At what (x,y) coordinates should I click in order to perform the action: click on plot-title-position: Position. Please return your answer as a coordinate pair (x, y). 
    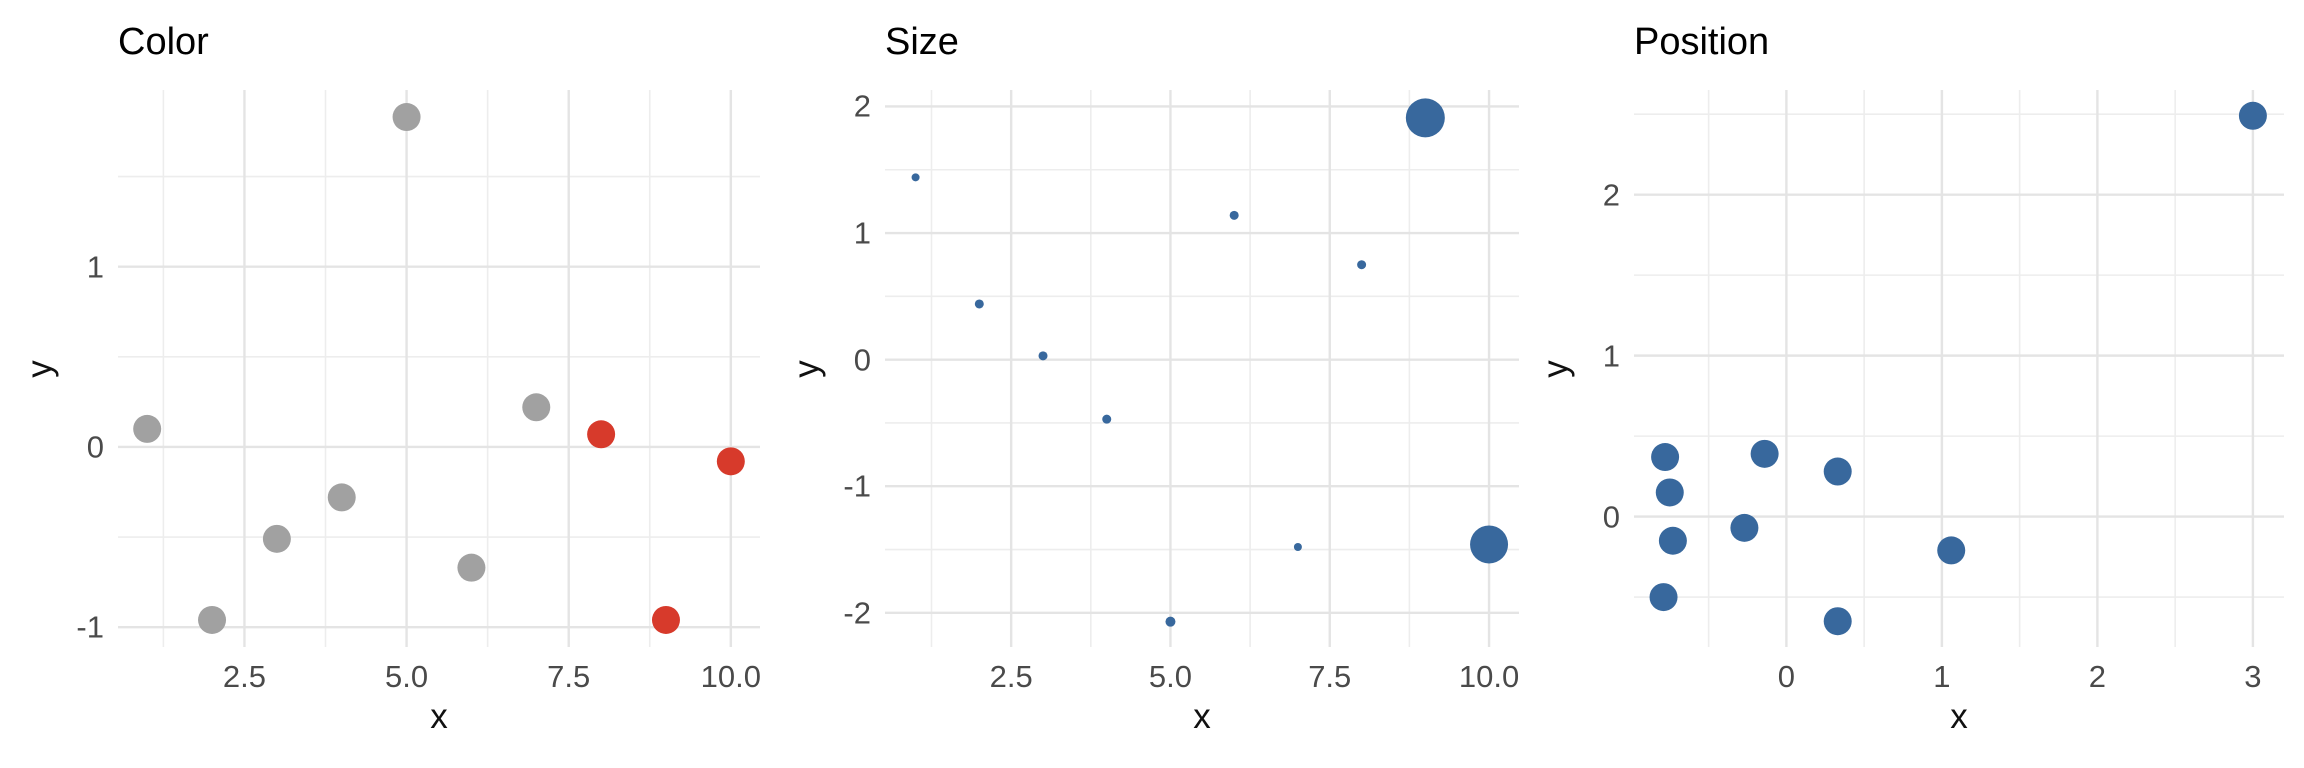
    Looking at the image, I should click on (1702, 42).